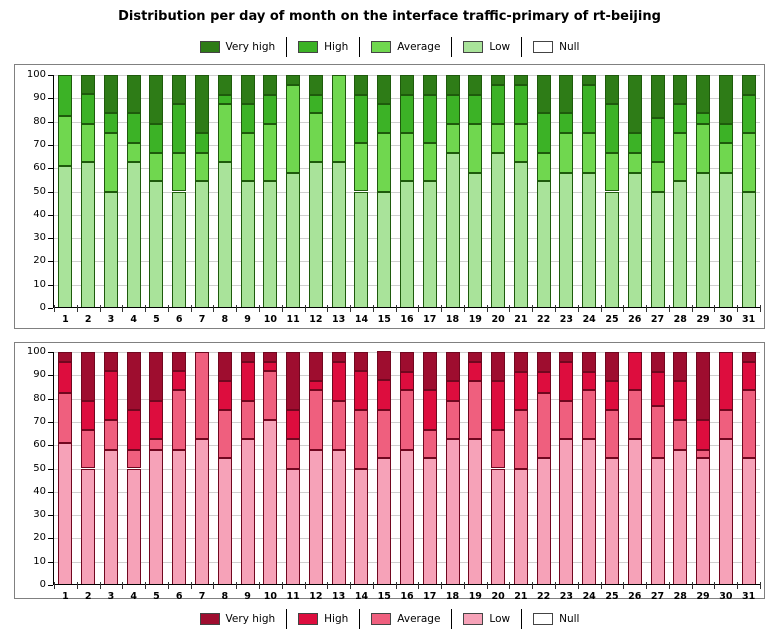  I want to click on legend-swatch-average, so click(381, 47).